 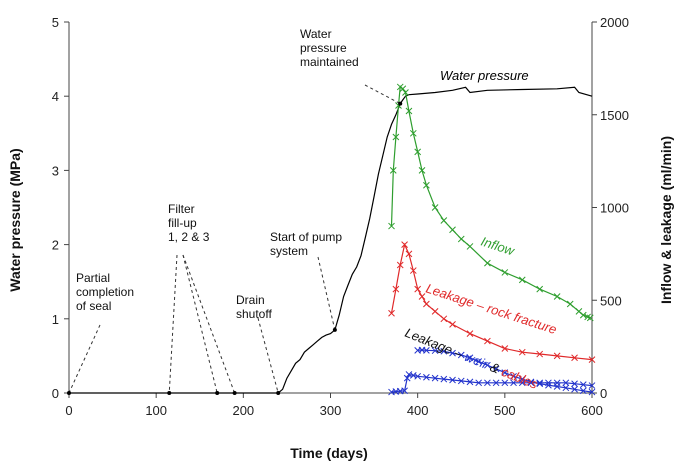 What do you see at coordinates (55, 96) in the screenshot?
I see `y-left-tick-label: 4` at bounding box center [55, 96].